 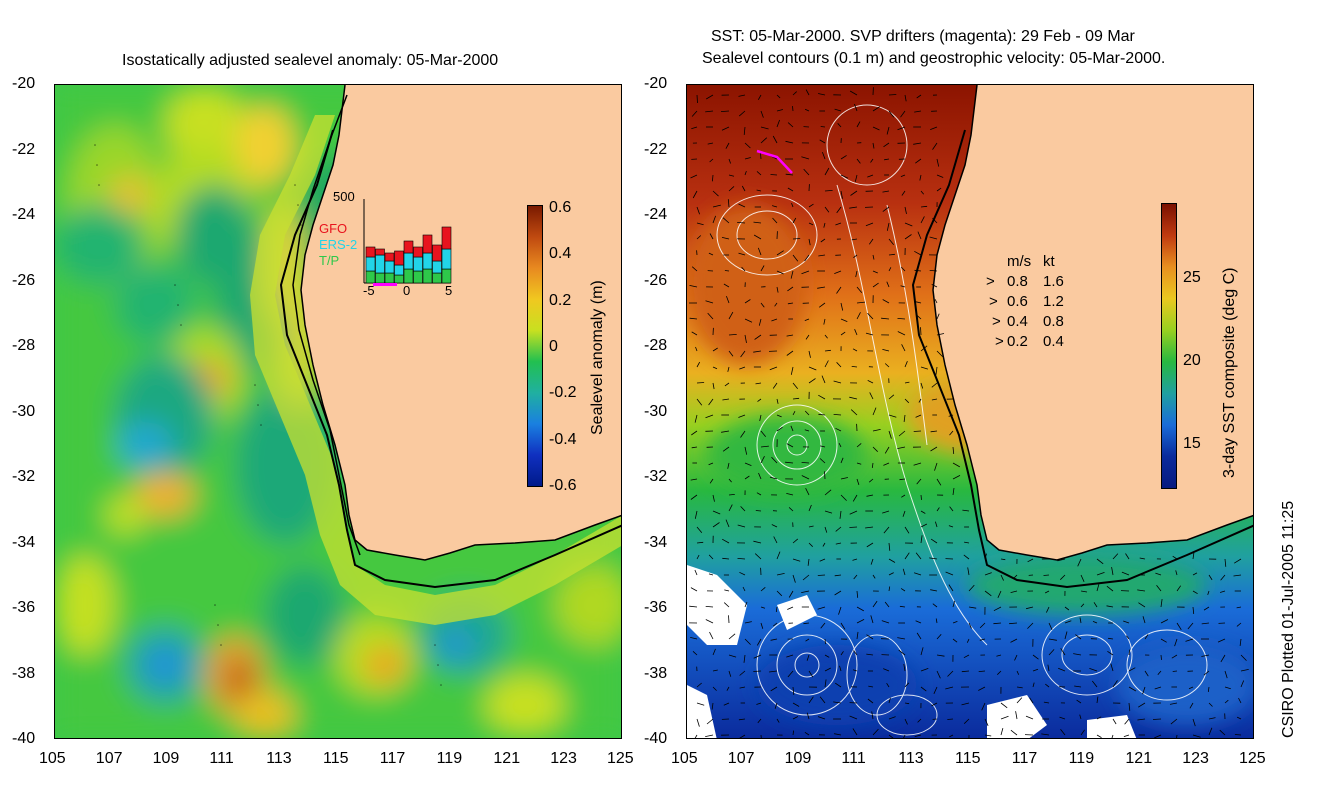 What do you see at coordinates (774, 161) in the screenshot?
I see `svp-drifter-track` at bounding box center [774, 161].